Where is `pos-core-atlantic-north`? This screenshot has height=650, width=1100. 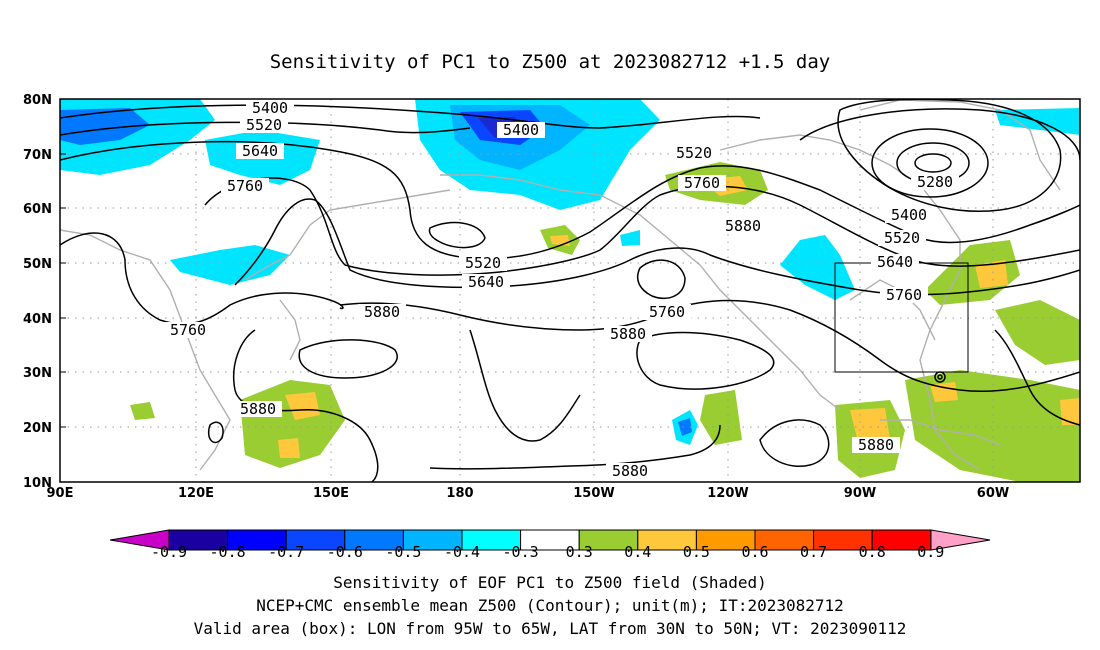
pos-core-atlantic-north is located at coordinates (991, 274).